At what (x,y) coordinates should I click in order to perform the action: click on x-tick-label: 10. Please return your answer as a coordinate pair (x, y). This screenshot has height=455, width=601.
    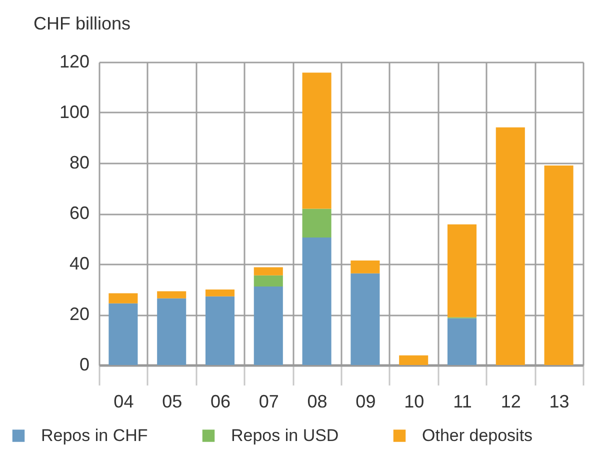
    Looking at the image, I should click on (414, 402).